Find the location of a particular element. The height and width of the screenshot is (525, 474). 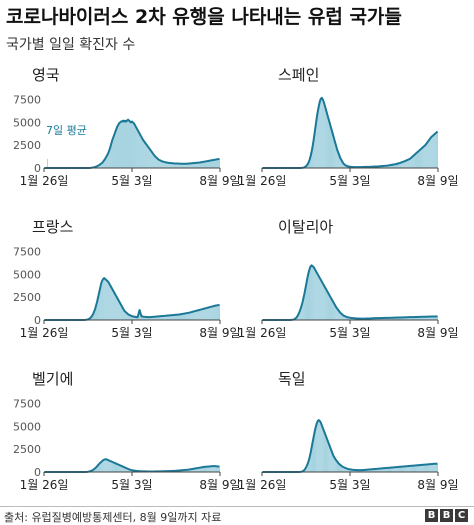

y-tick-label: 0 is located at coordinates (37, 320).